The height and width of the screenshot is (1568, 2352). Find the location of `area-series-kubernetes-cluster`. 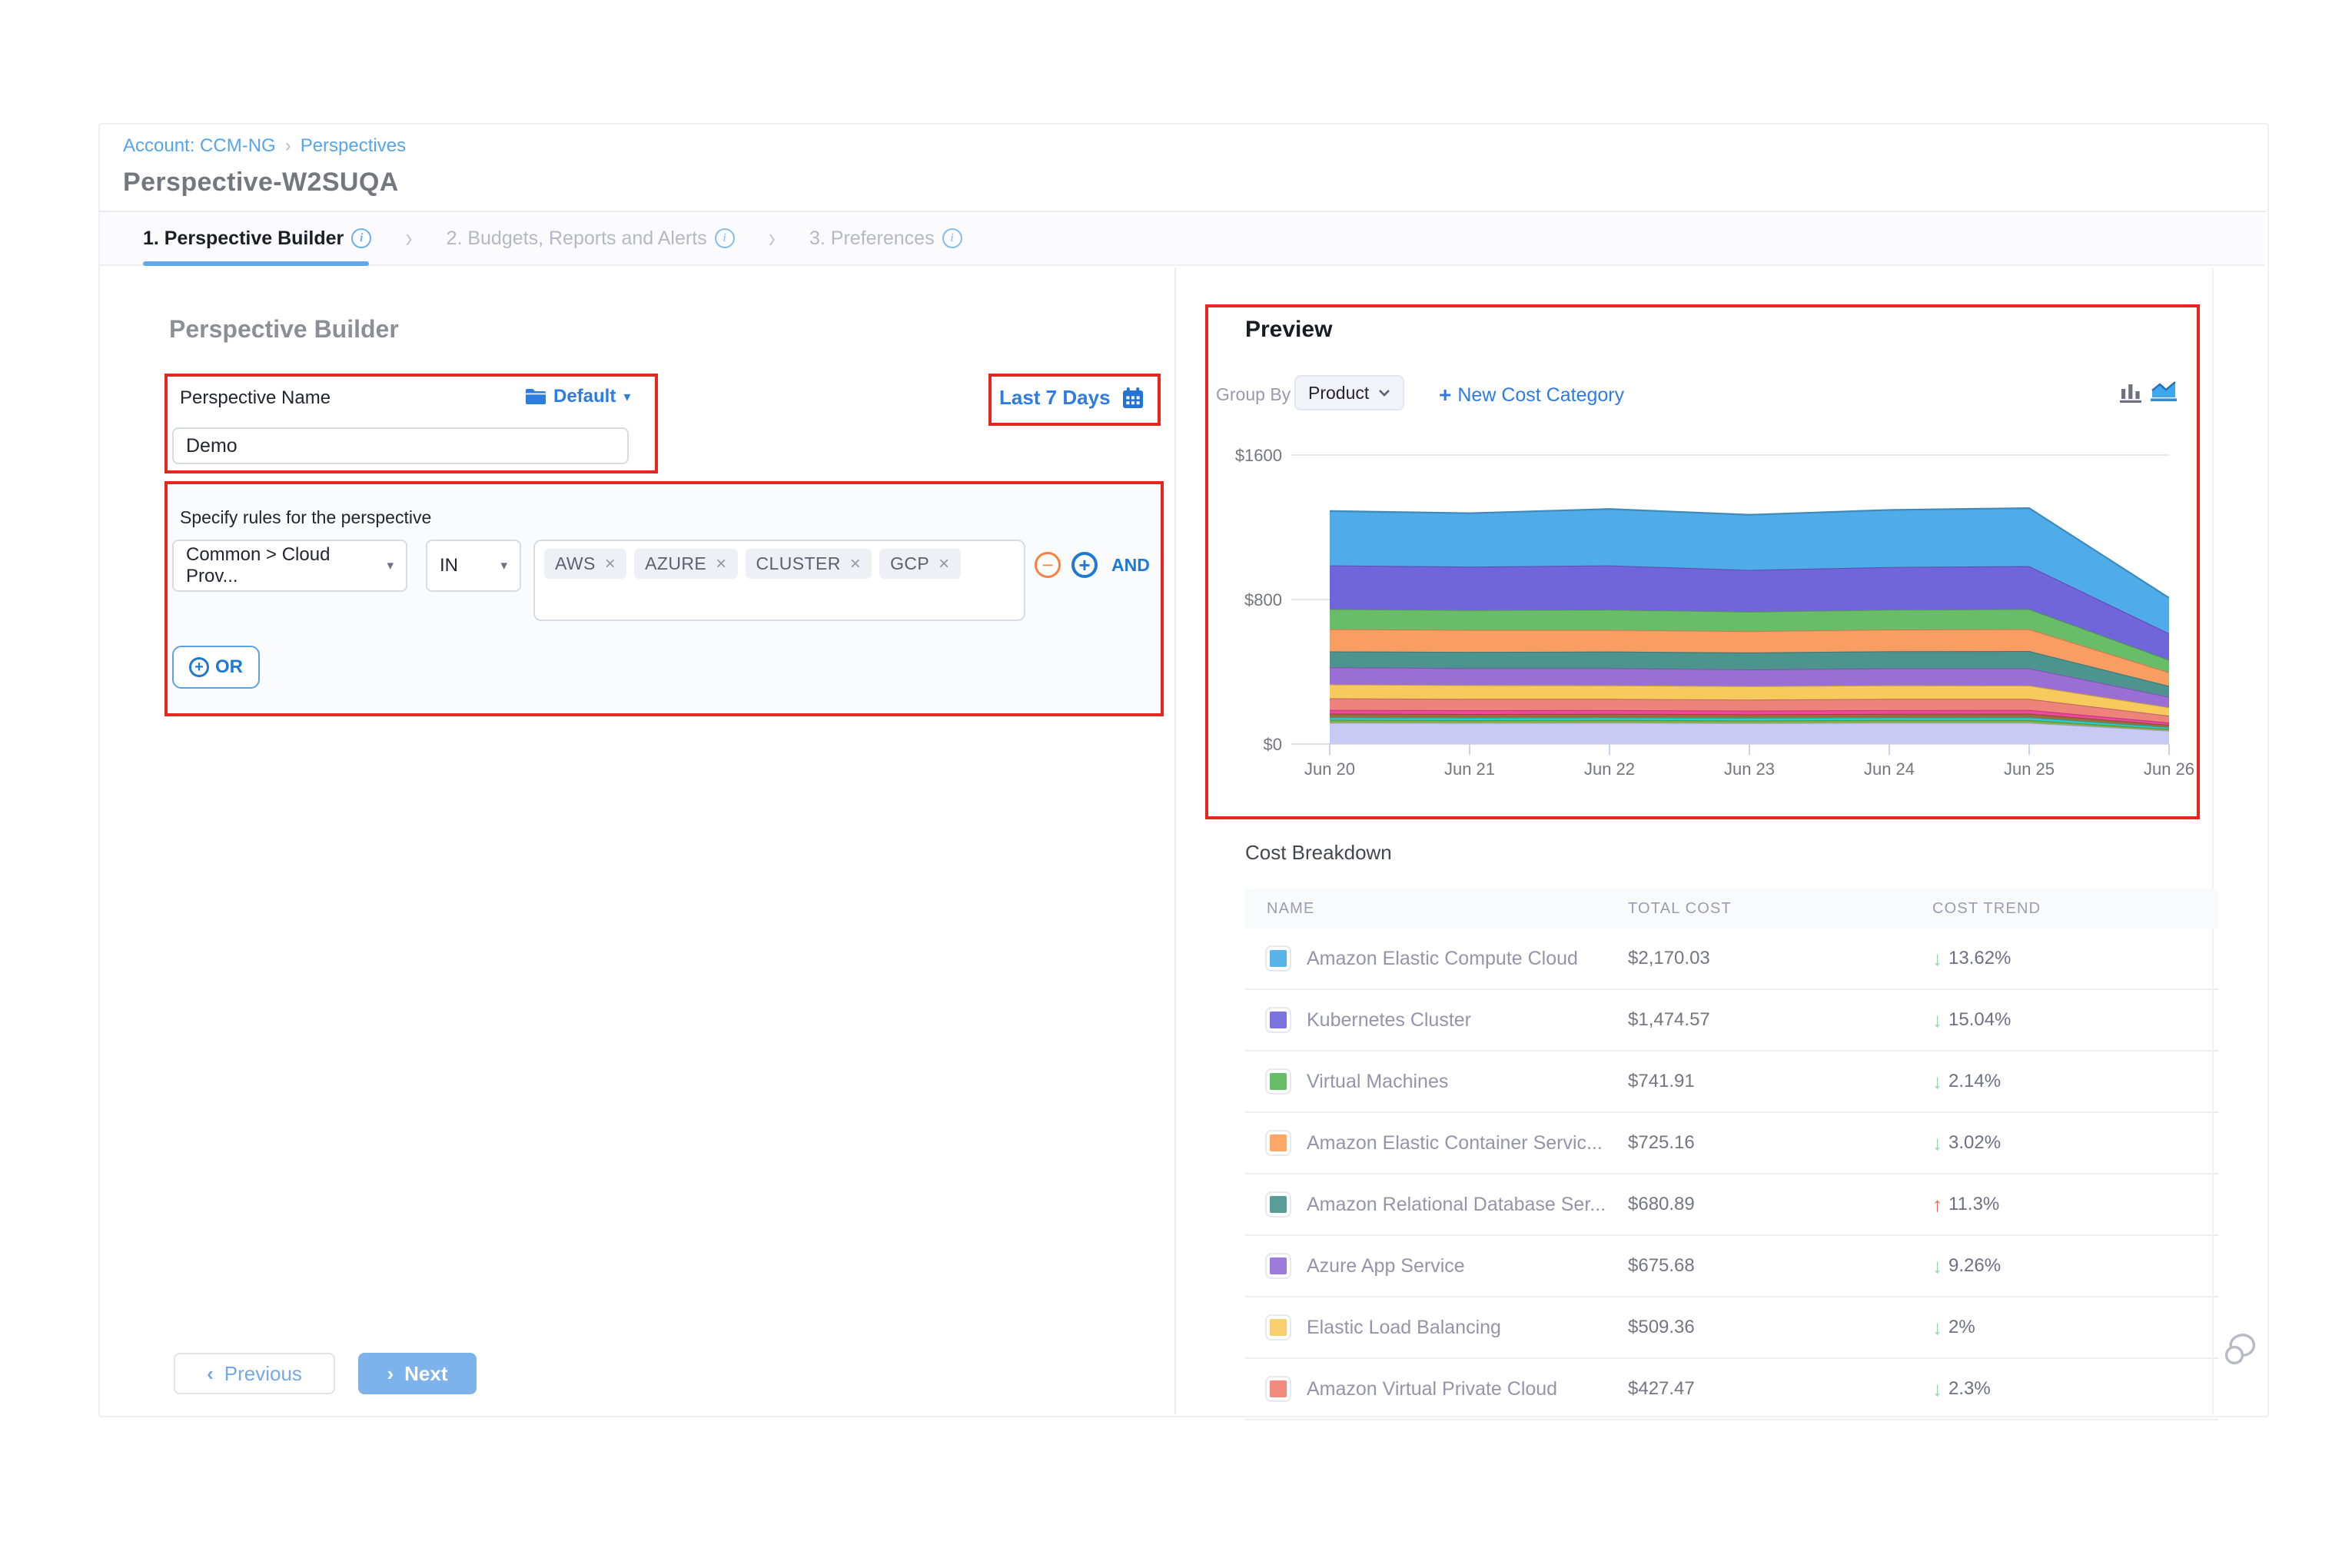

area-series-kubernetes-cluster is located at coordinates (1750, 612).